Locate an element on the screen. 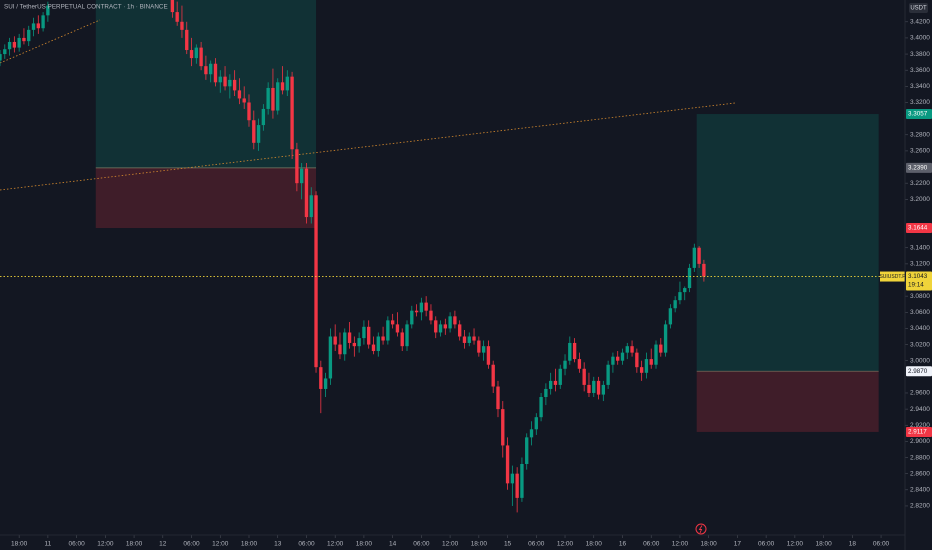 Image resolution: width=932 pixels, height=550 pixels. last-price-label: 3.1043 is located at coordinates (918, 276).